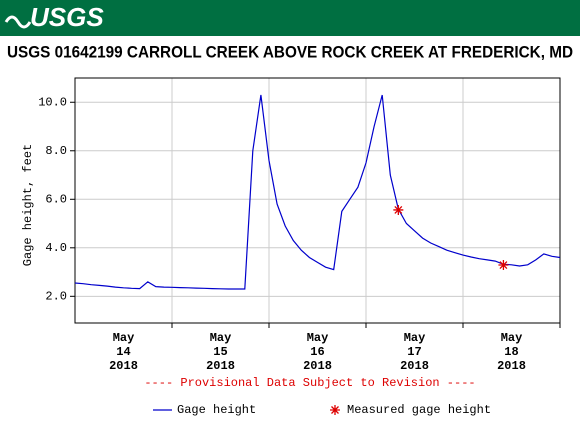 The image size is (580, 430). Describe the element at coordinates (67, 17) in the screenshot. I see `logo: USGS` at that location.